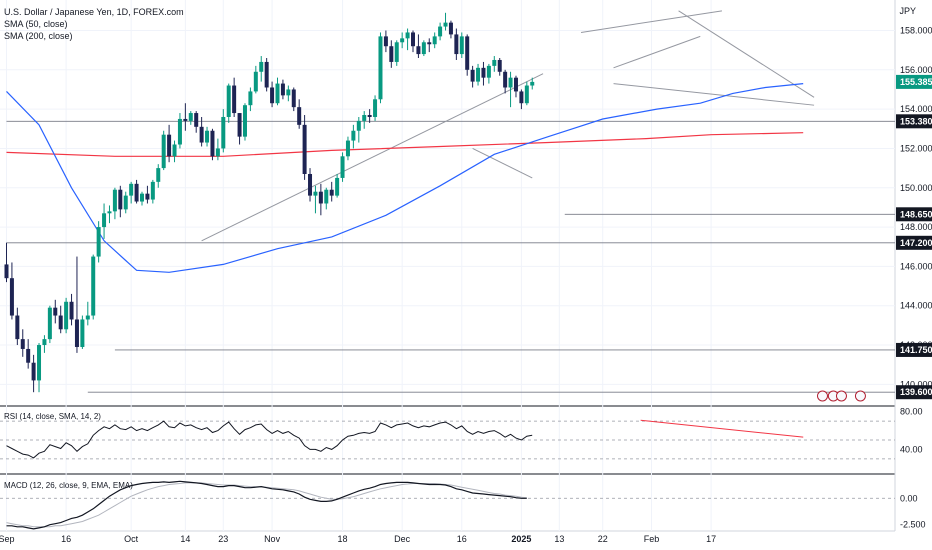  I want to click on sma200-legend: SMA (200, close), so click(38, 36).